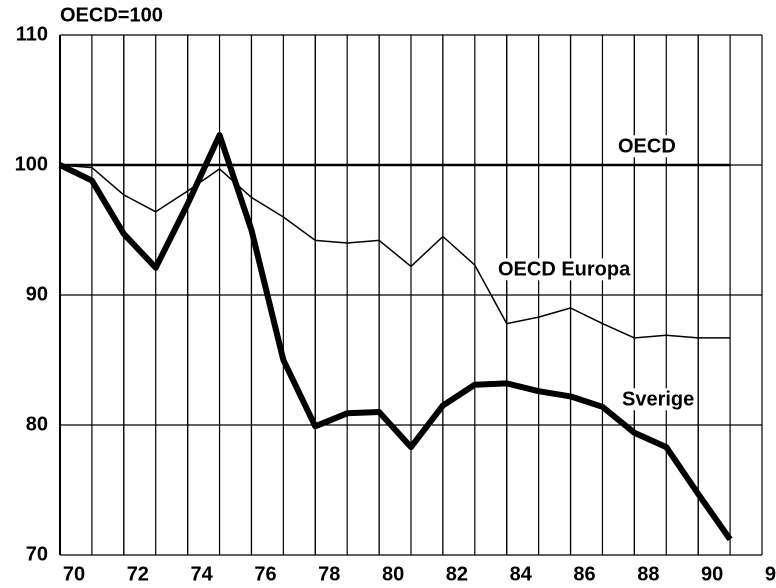  What do you see at coordinates (138, 574) in the screenshot?
I see `x-tick-label: 72` at bounding box center [138, 574].